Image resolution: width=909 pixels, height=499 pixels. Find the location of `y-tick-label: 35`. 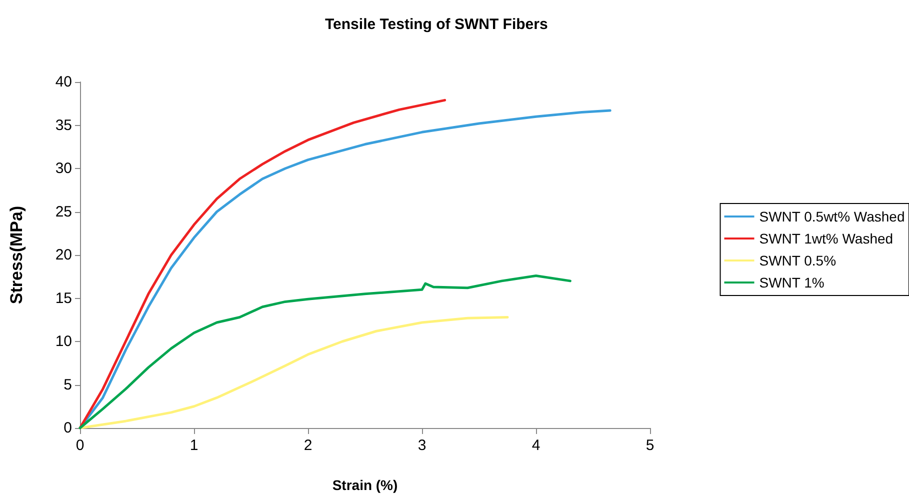

y-tick-label: 35 is located at coordinates (63, 125).